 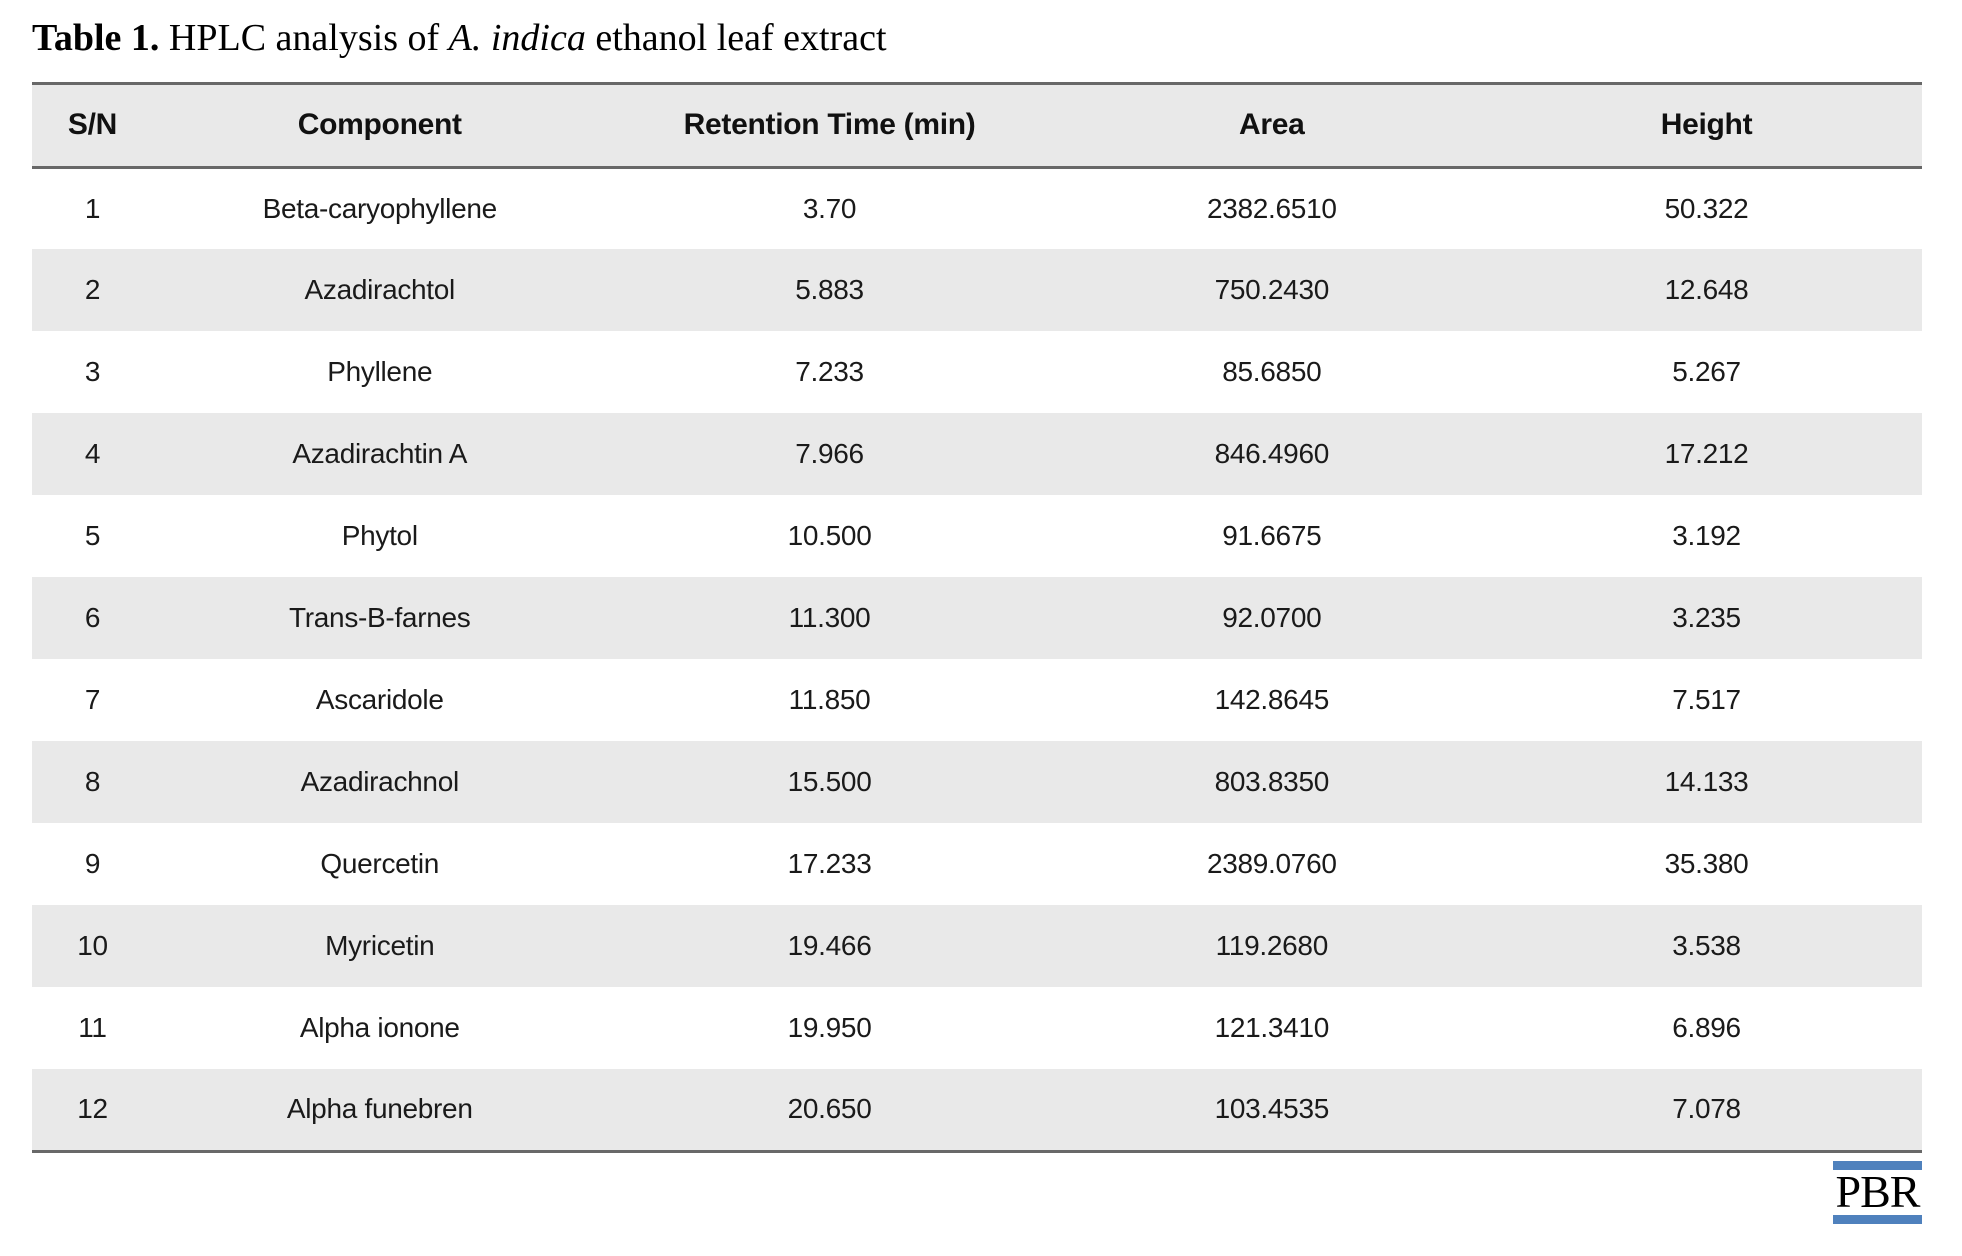 I want to click on cell-sn: 4, so click(x=92, y=454).